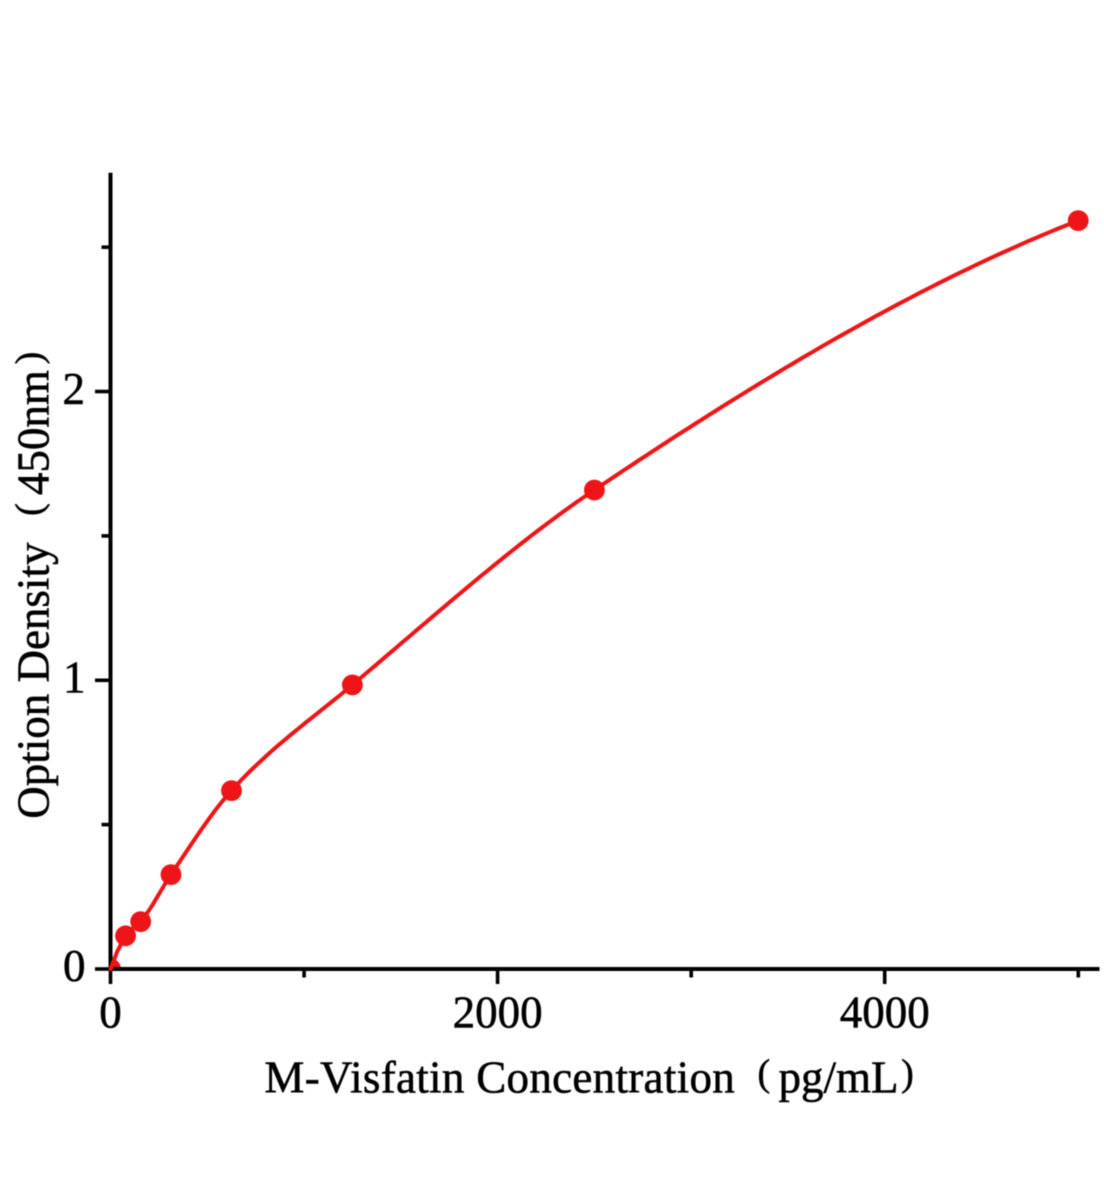 Image resolution: width=1104 pixels, height=1200 pixels. What do you see at coordinates (74, 678) in the screenshot?
I see `svg-text: 1` at bounding box center [74, 678].